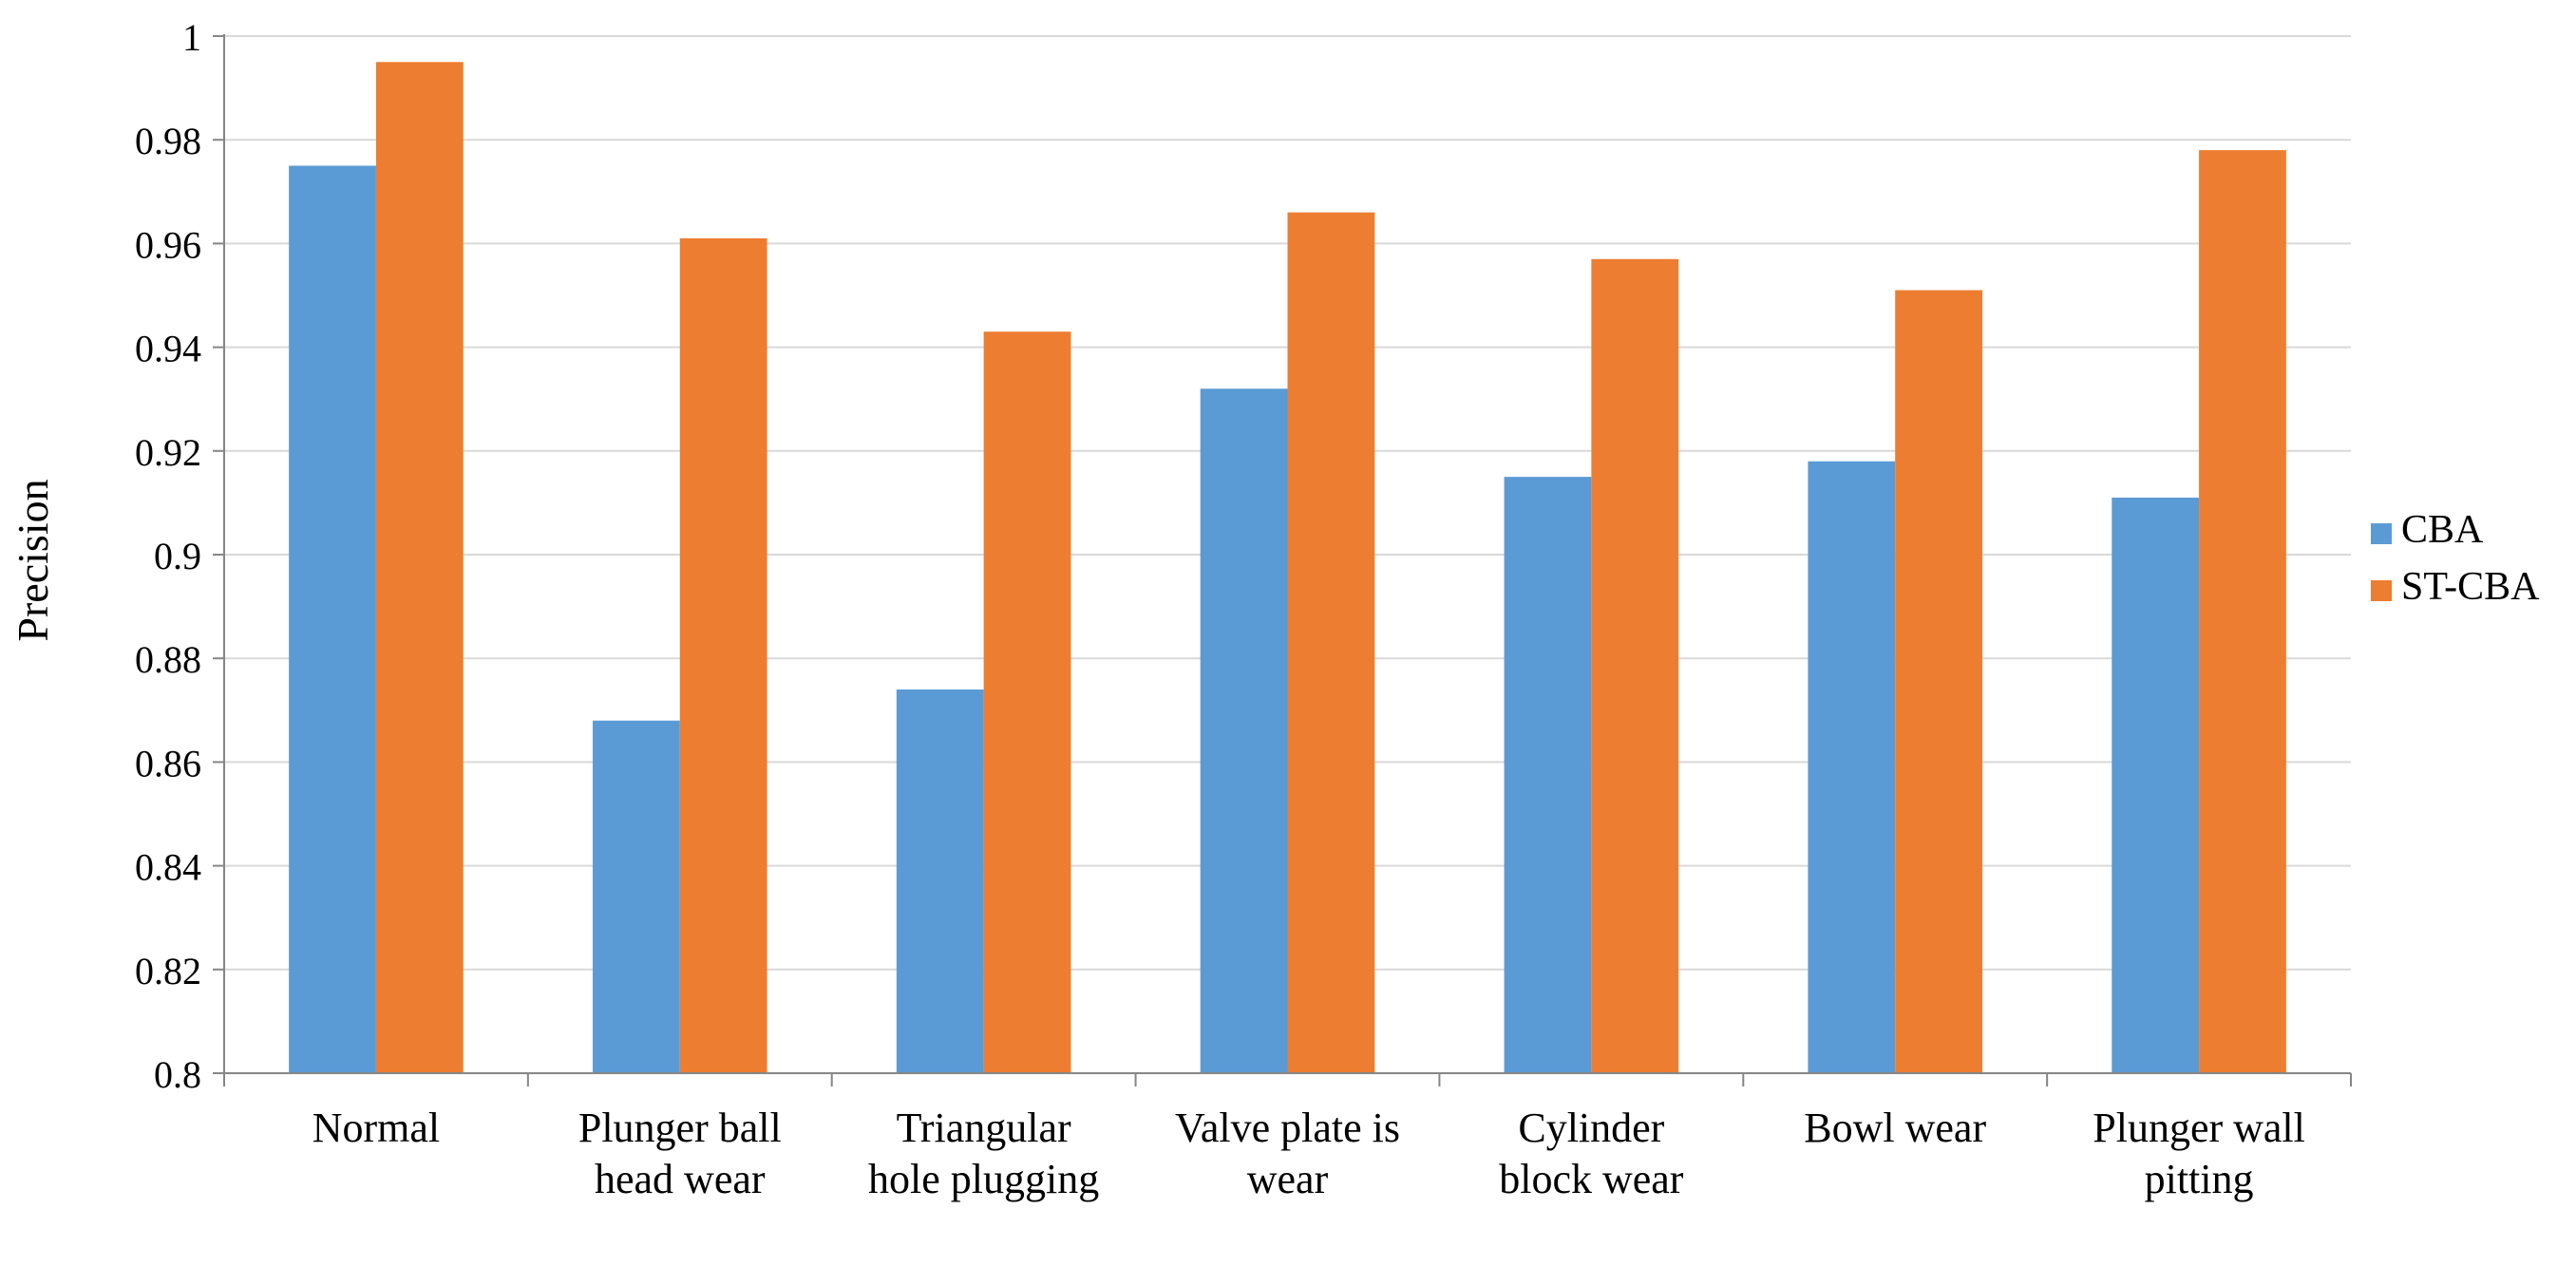  I want to click on y-tick-label: 0.9, so click(177, 556).